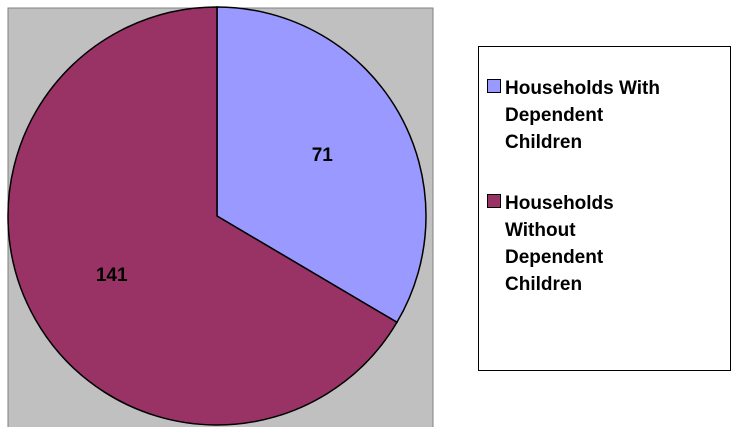  What do you see at coordinates (582, 115) in the screenshot?
I see `legend-label: Households With Dependent Children` at bounding box center [582, 115].